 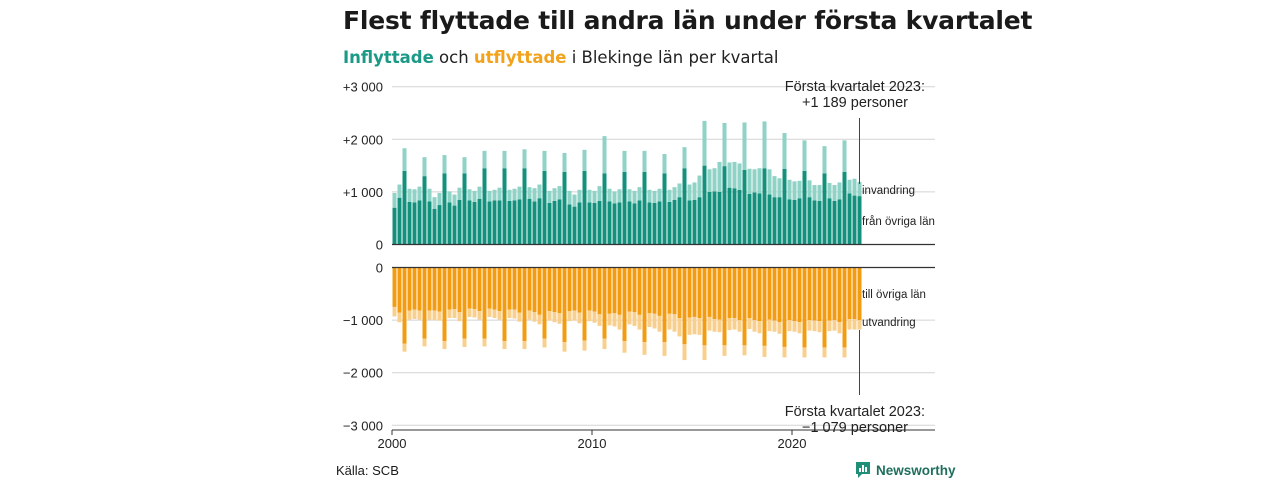 What do you see at coordinates (363, 192) in the screenshot?
I see `y-tick-label: +1 000` at bounding box center [363, 192].